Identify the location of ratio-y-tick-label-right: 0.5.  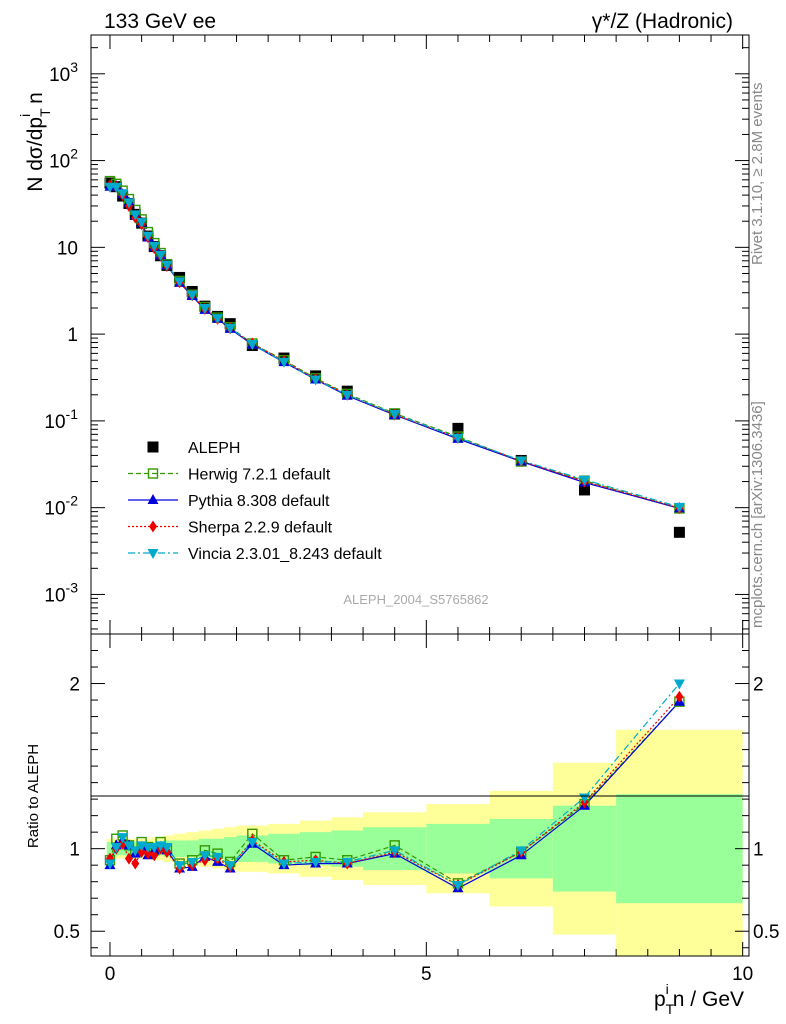
(766, 932).